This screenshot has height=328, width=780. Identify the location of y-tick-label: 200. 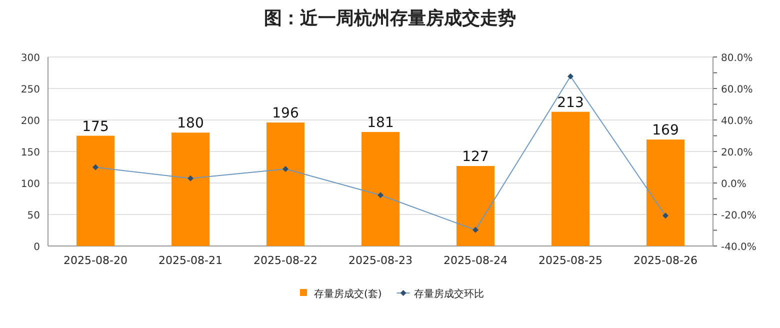
(30, 121).